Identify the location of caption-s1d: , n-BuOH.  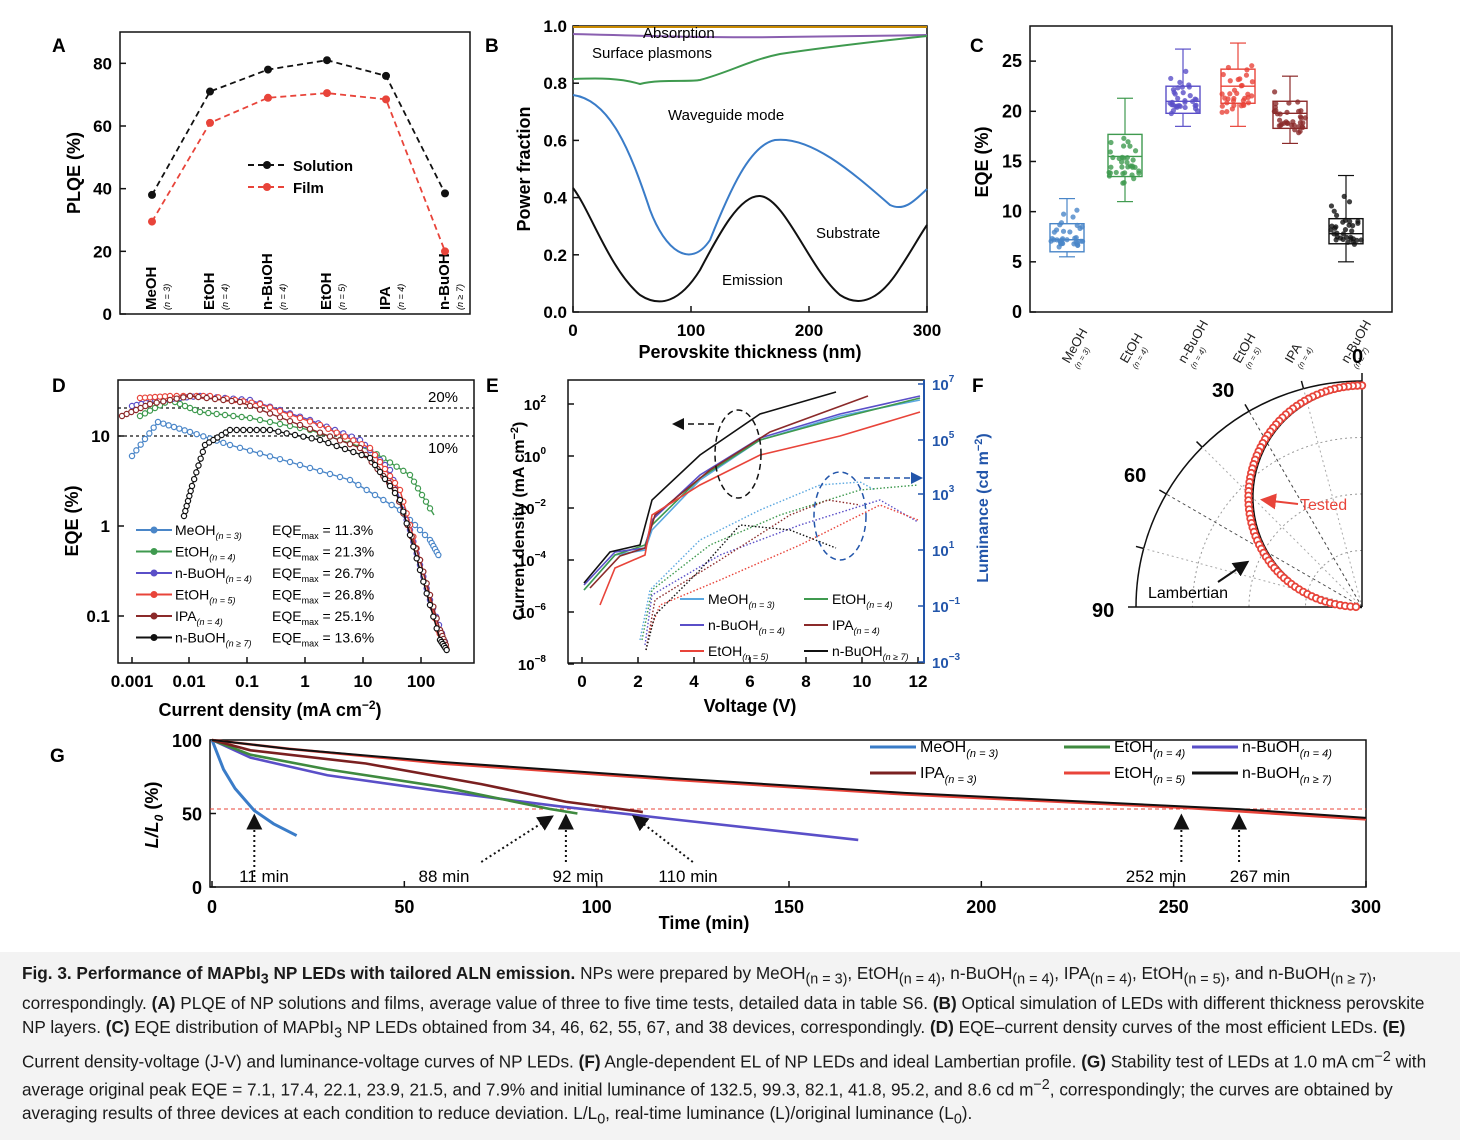
(976, 973).